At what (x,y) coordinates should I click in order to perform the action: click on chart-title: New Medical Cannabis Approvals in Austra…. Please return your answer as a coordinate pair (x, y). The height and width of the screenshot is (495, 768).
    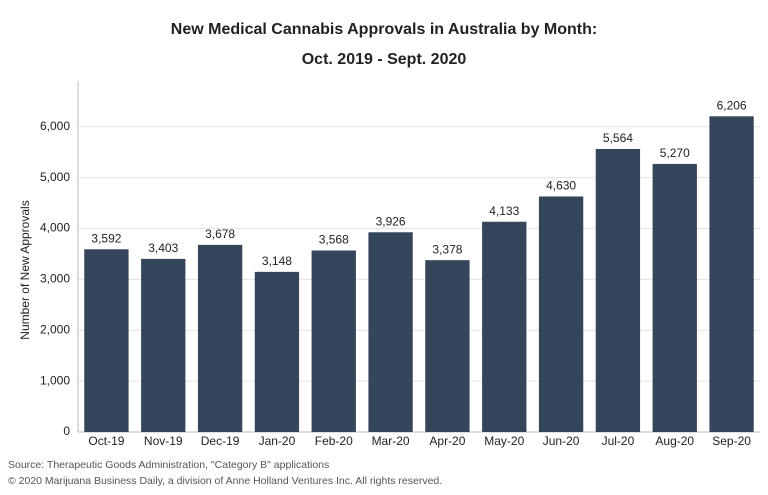
    Looking at the image, I should click on (384, 29).